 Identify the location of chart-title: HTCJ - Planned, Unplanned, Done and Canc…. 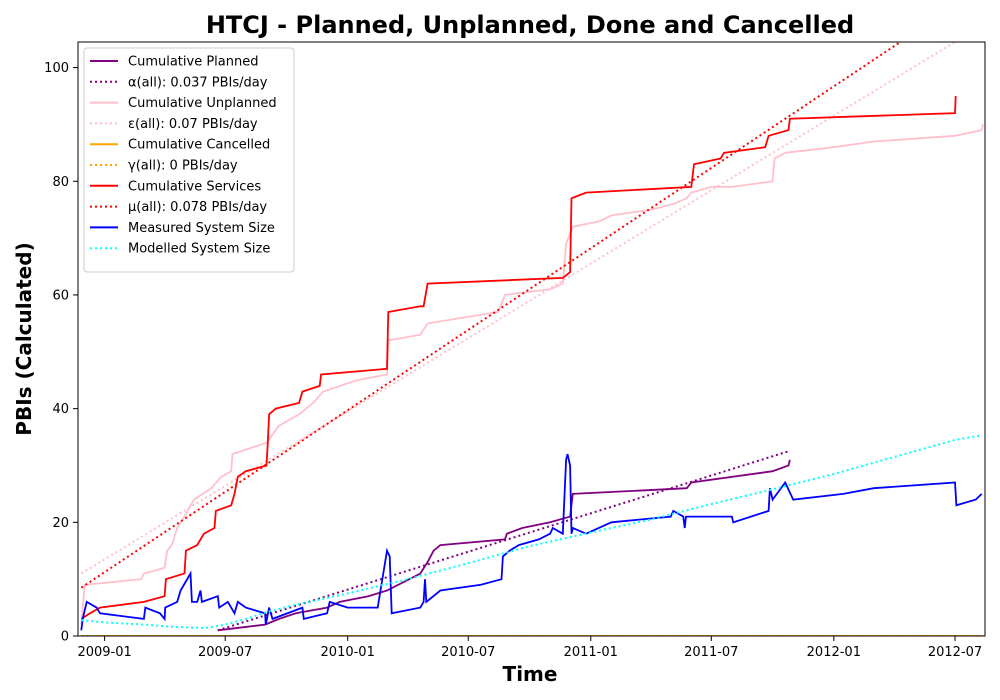
(530, 25).